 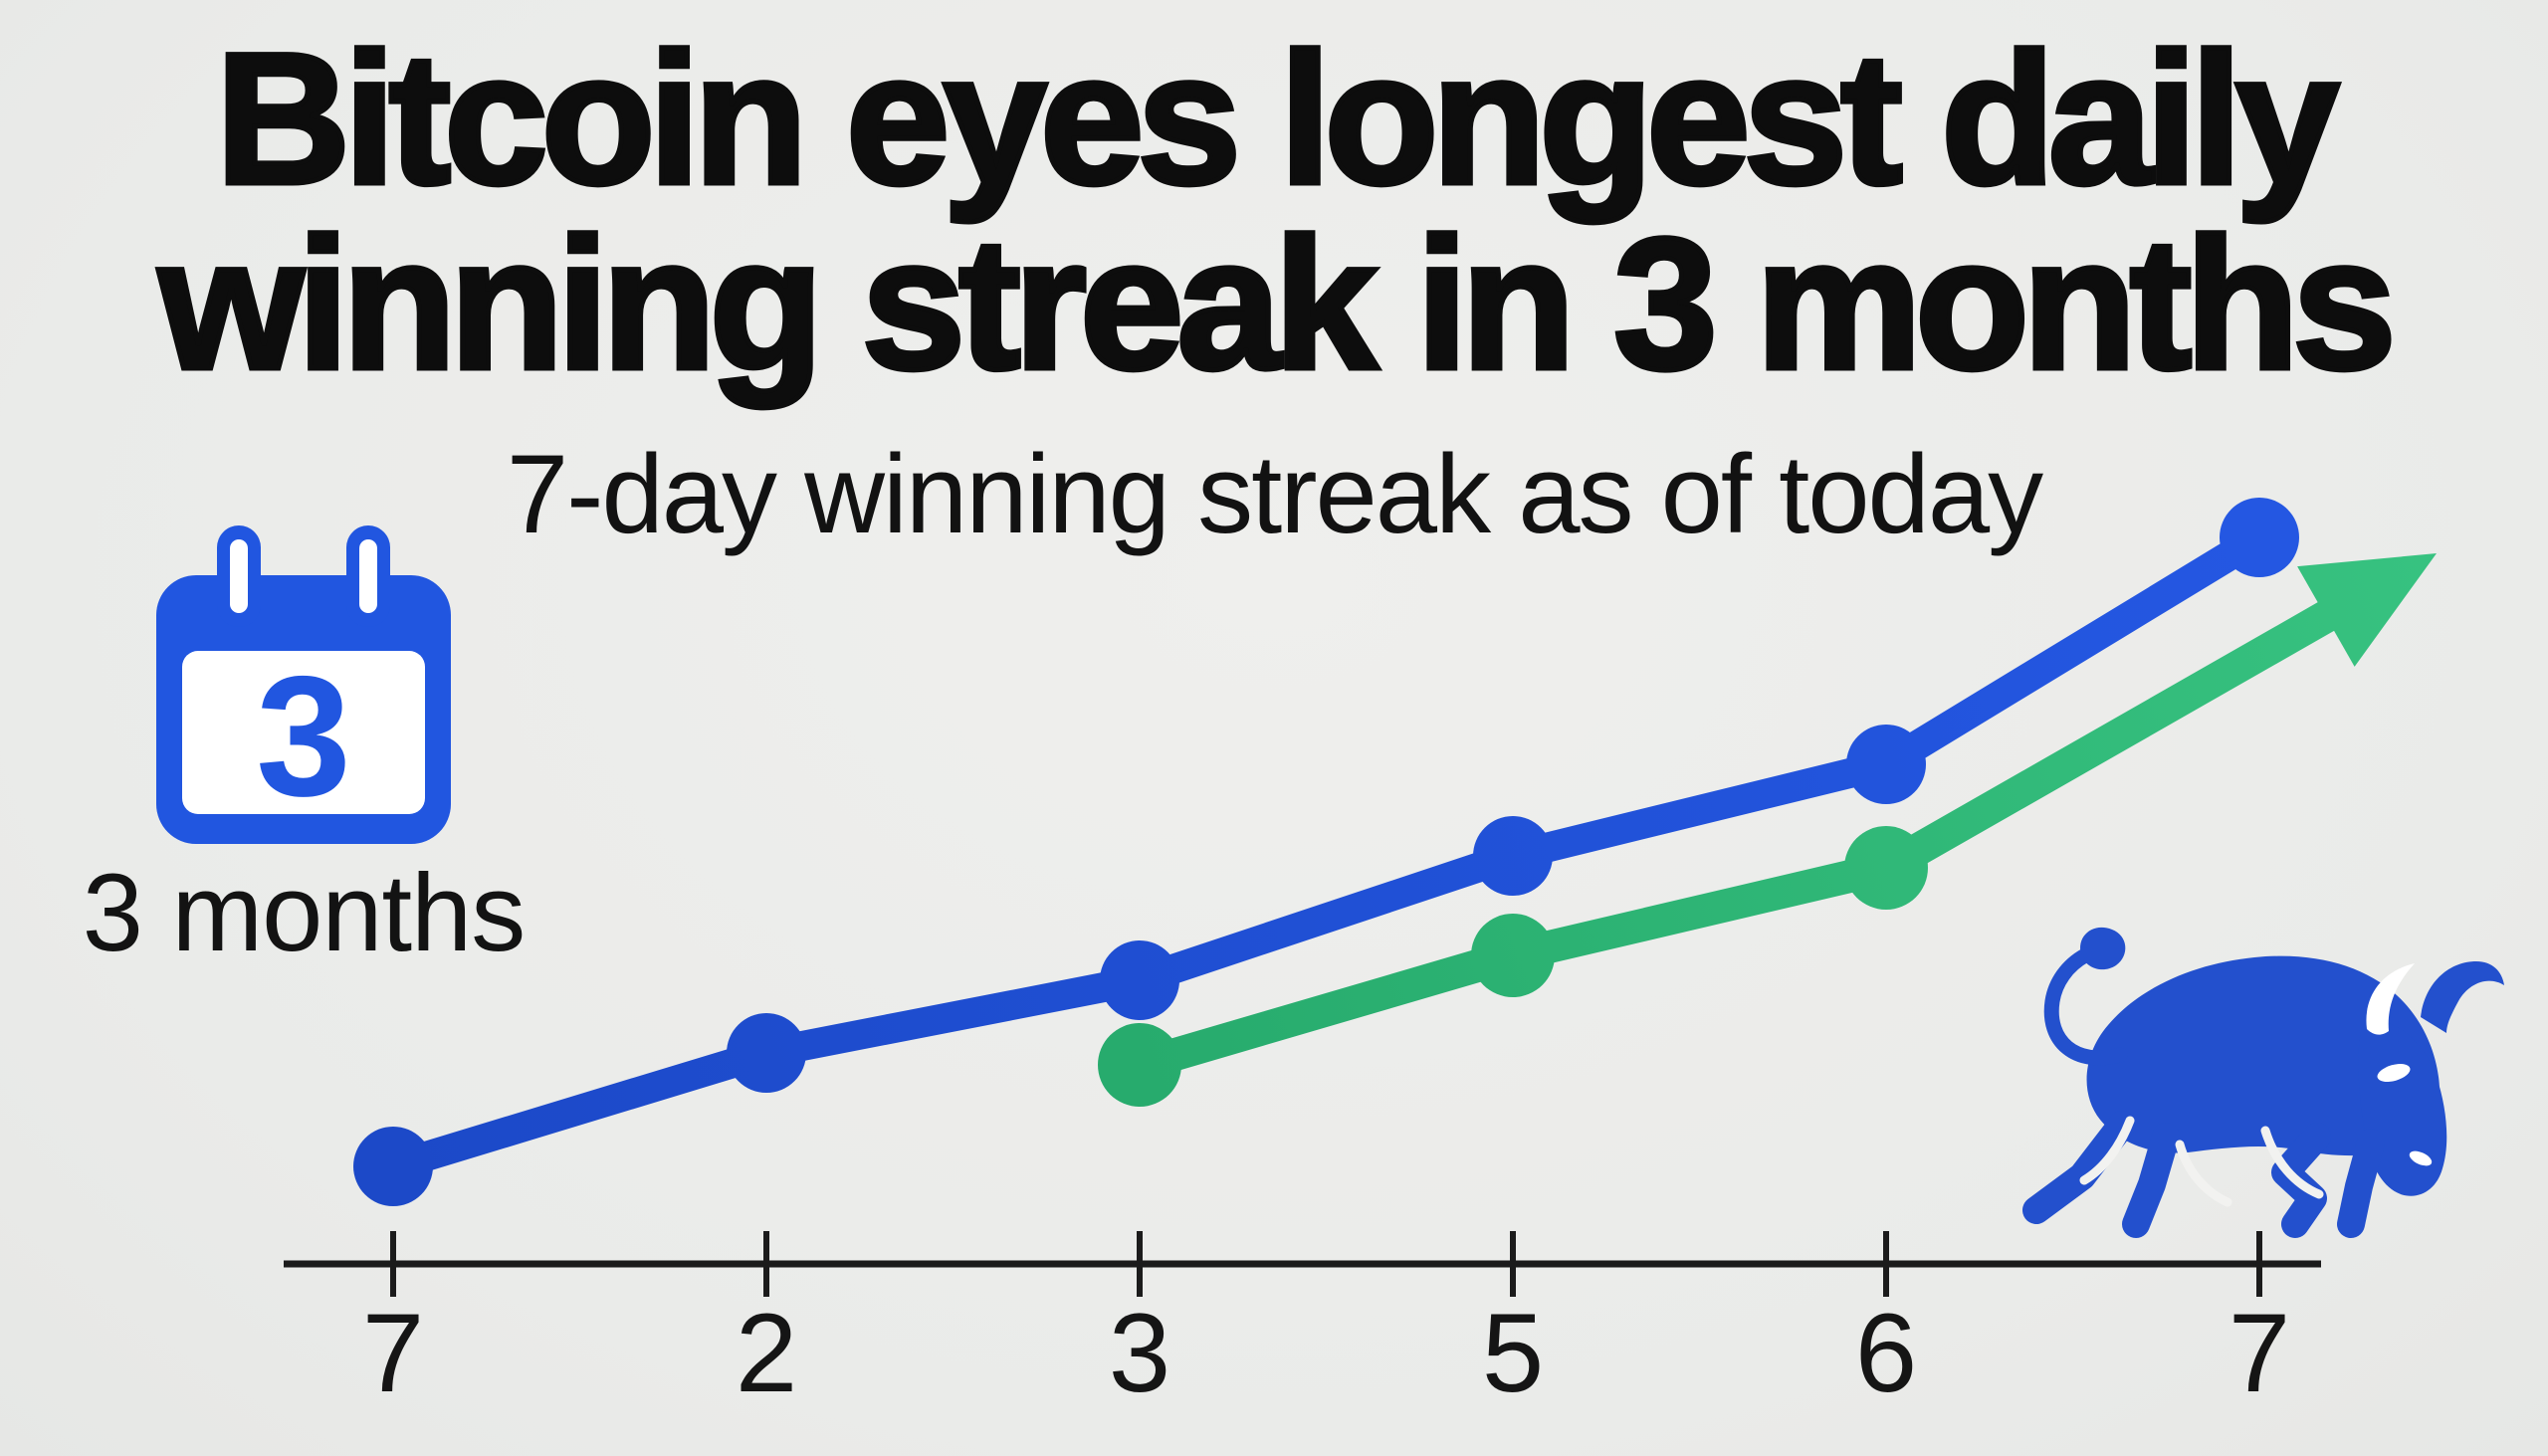 What do you see at coordinates (1277, 303) in the screenshot?
I see `headline-line2: winning streak in 3 months` at bounding box center [1277, 303].